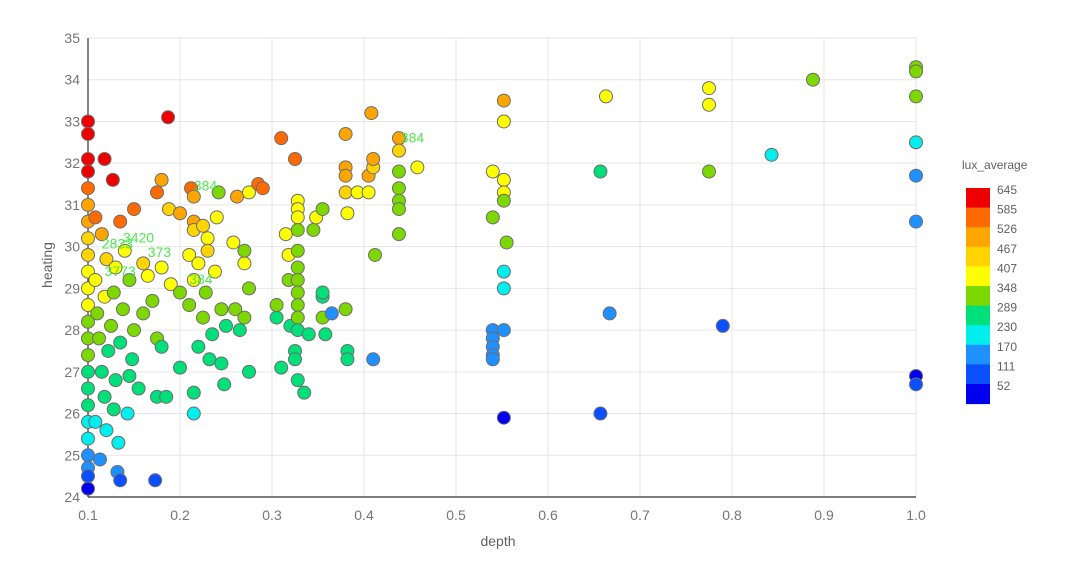 The width and height of the screenshot is (1080, 569). I want to click on legend-label: 585, so click(1007, 210).